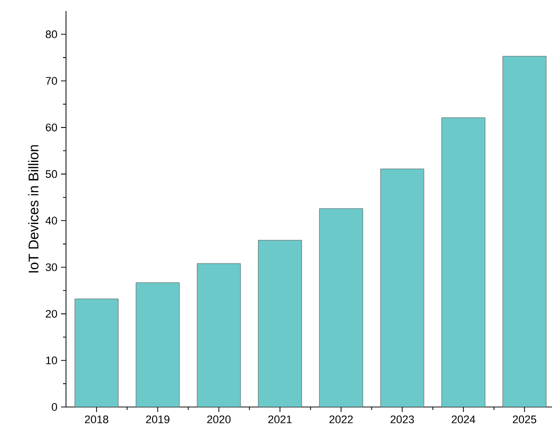  Describe the element at coordinates (52, 360) in the screenshot. I see `y-tick-label: 10` at that location.